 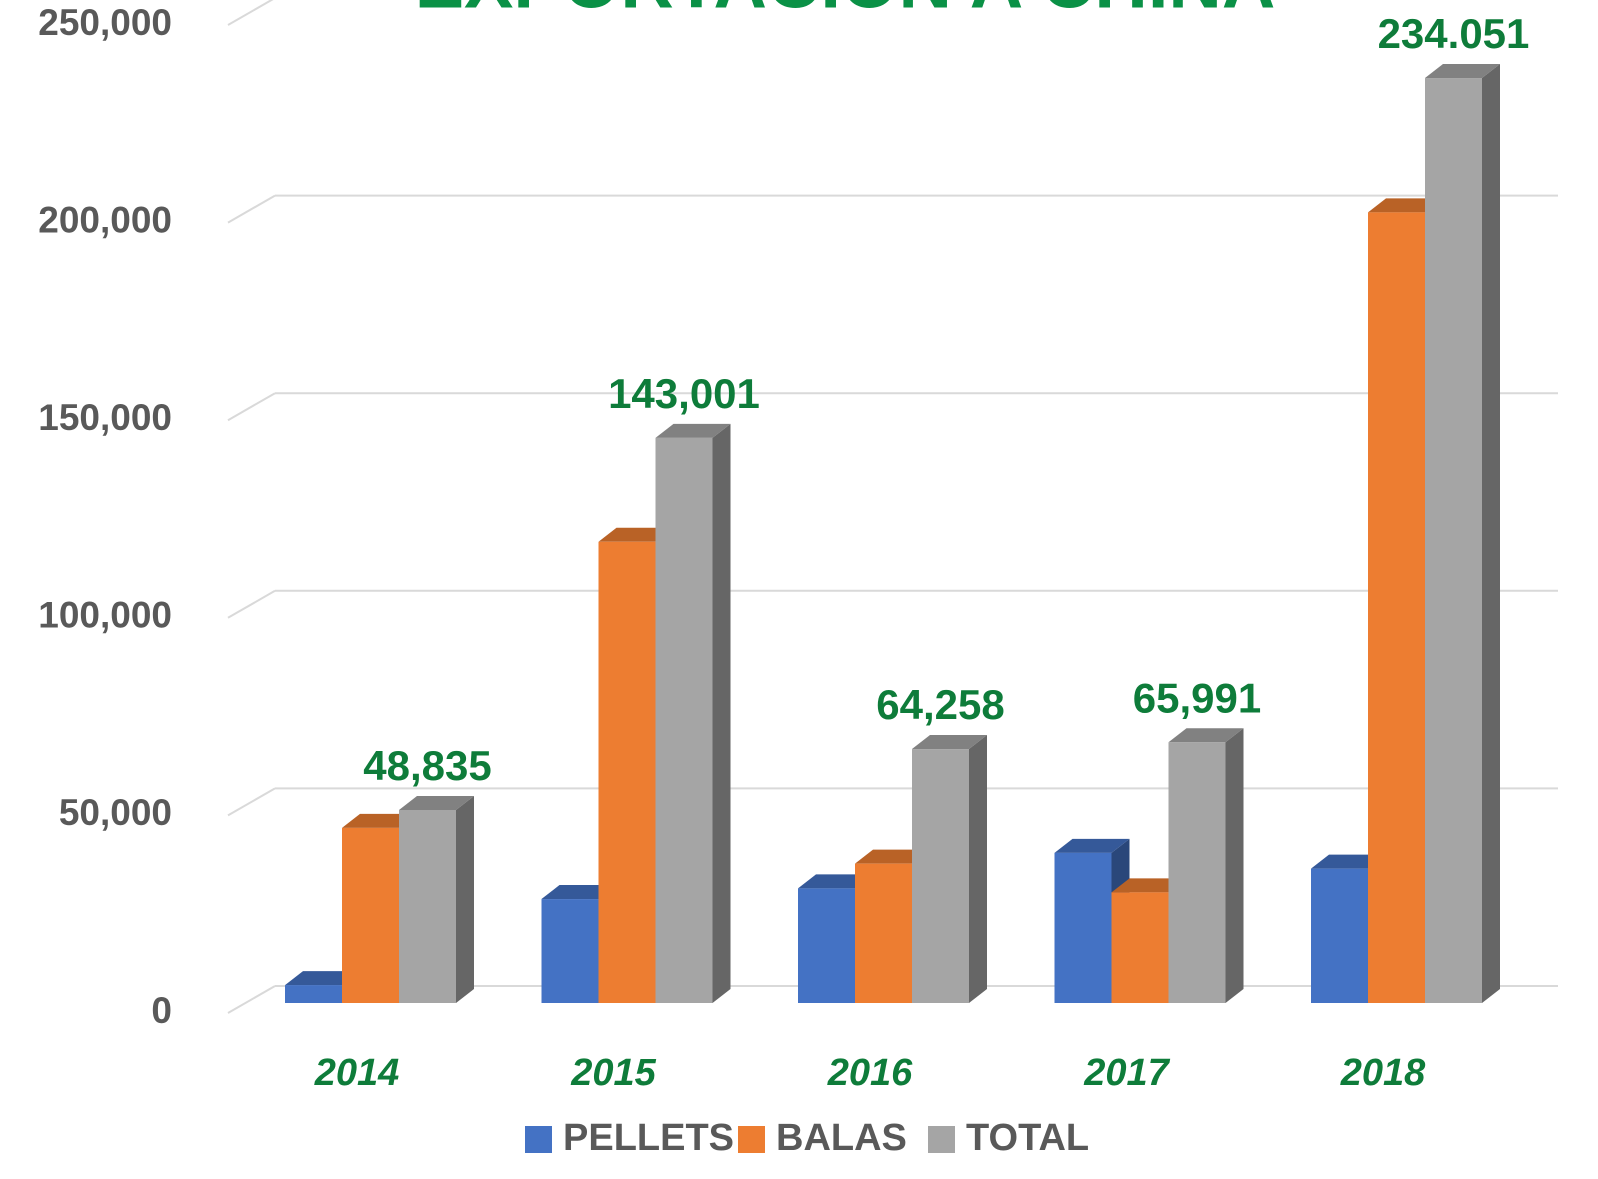 I want to click on legend-label: TOTAL, so click(x=1027, y=1138).